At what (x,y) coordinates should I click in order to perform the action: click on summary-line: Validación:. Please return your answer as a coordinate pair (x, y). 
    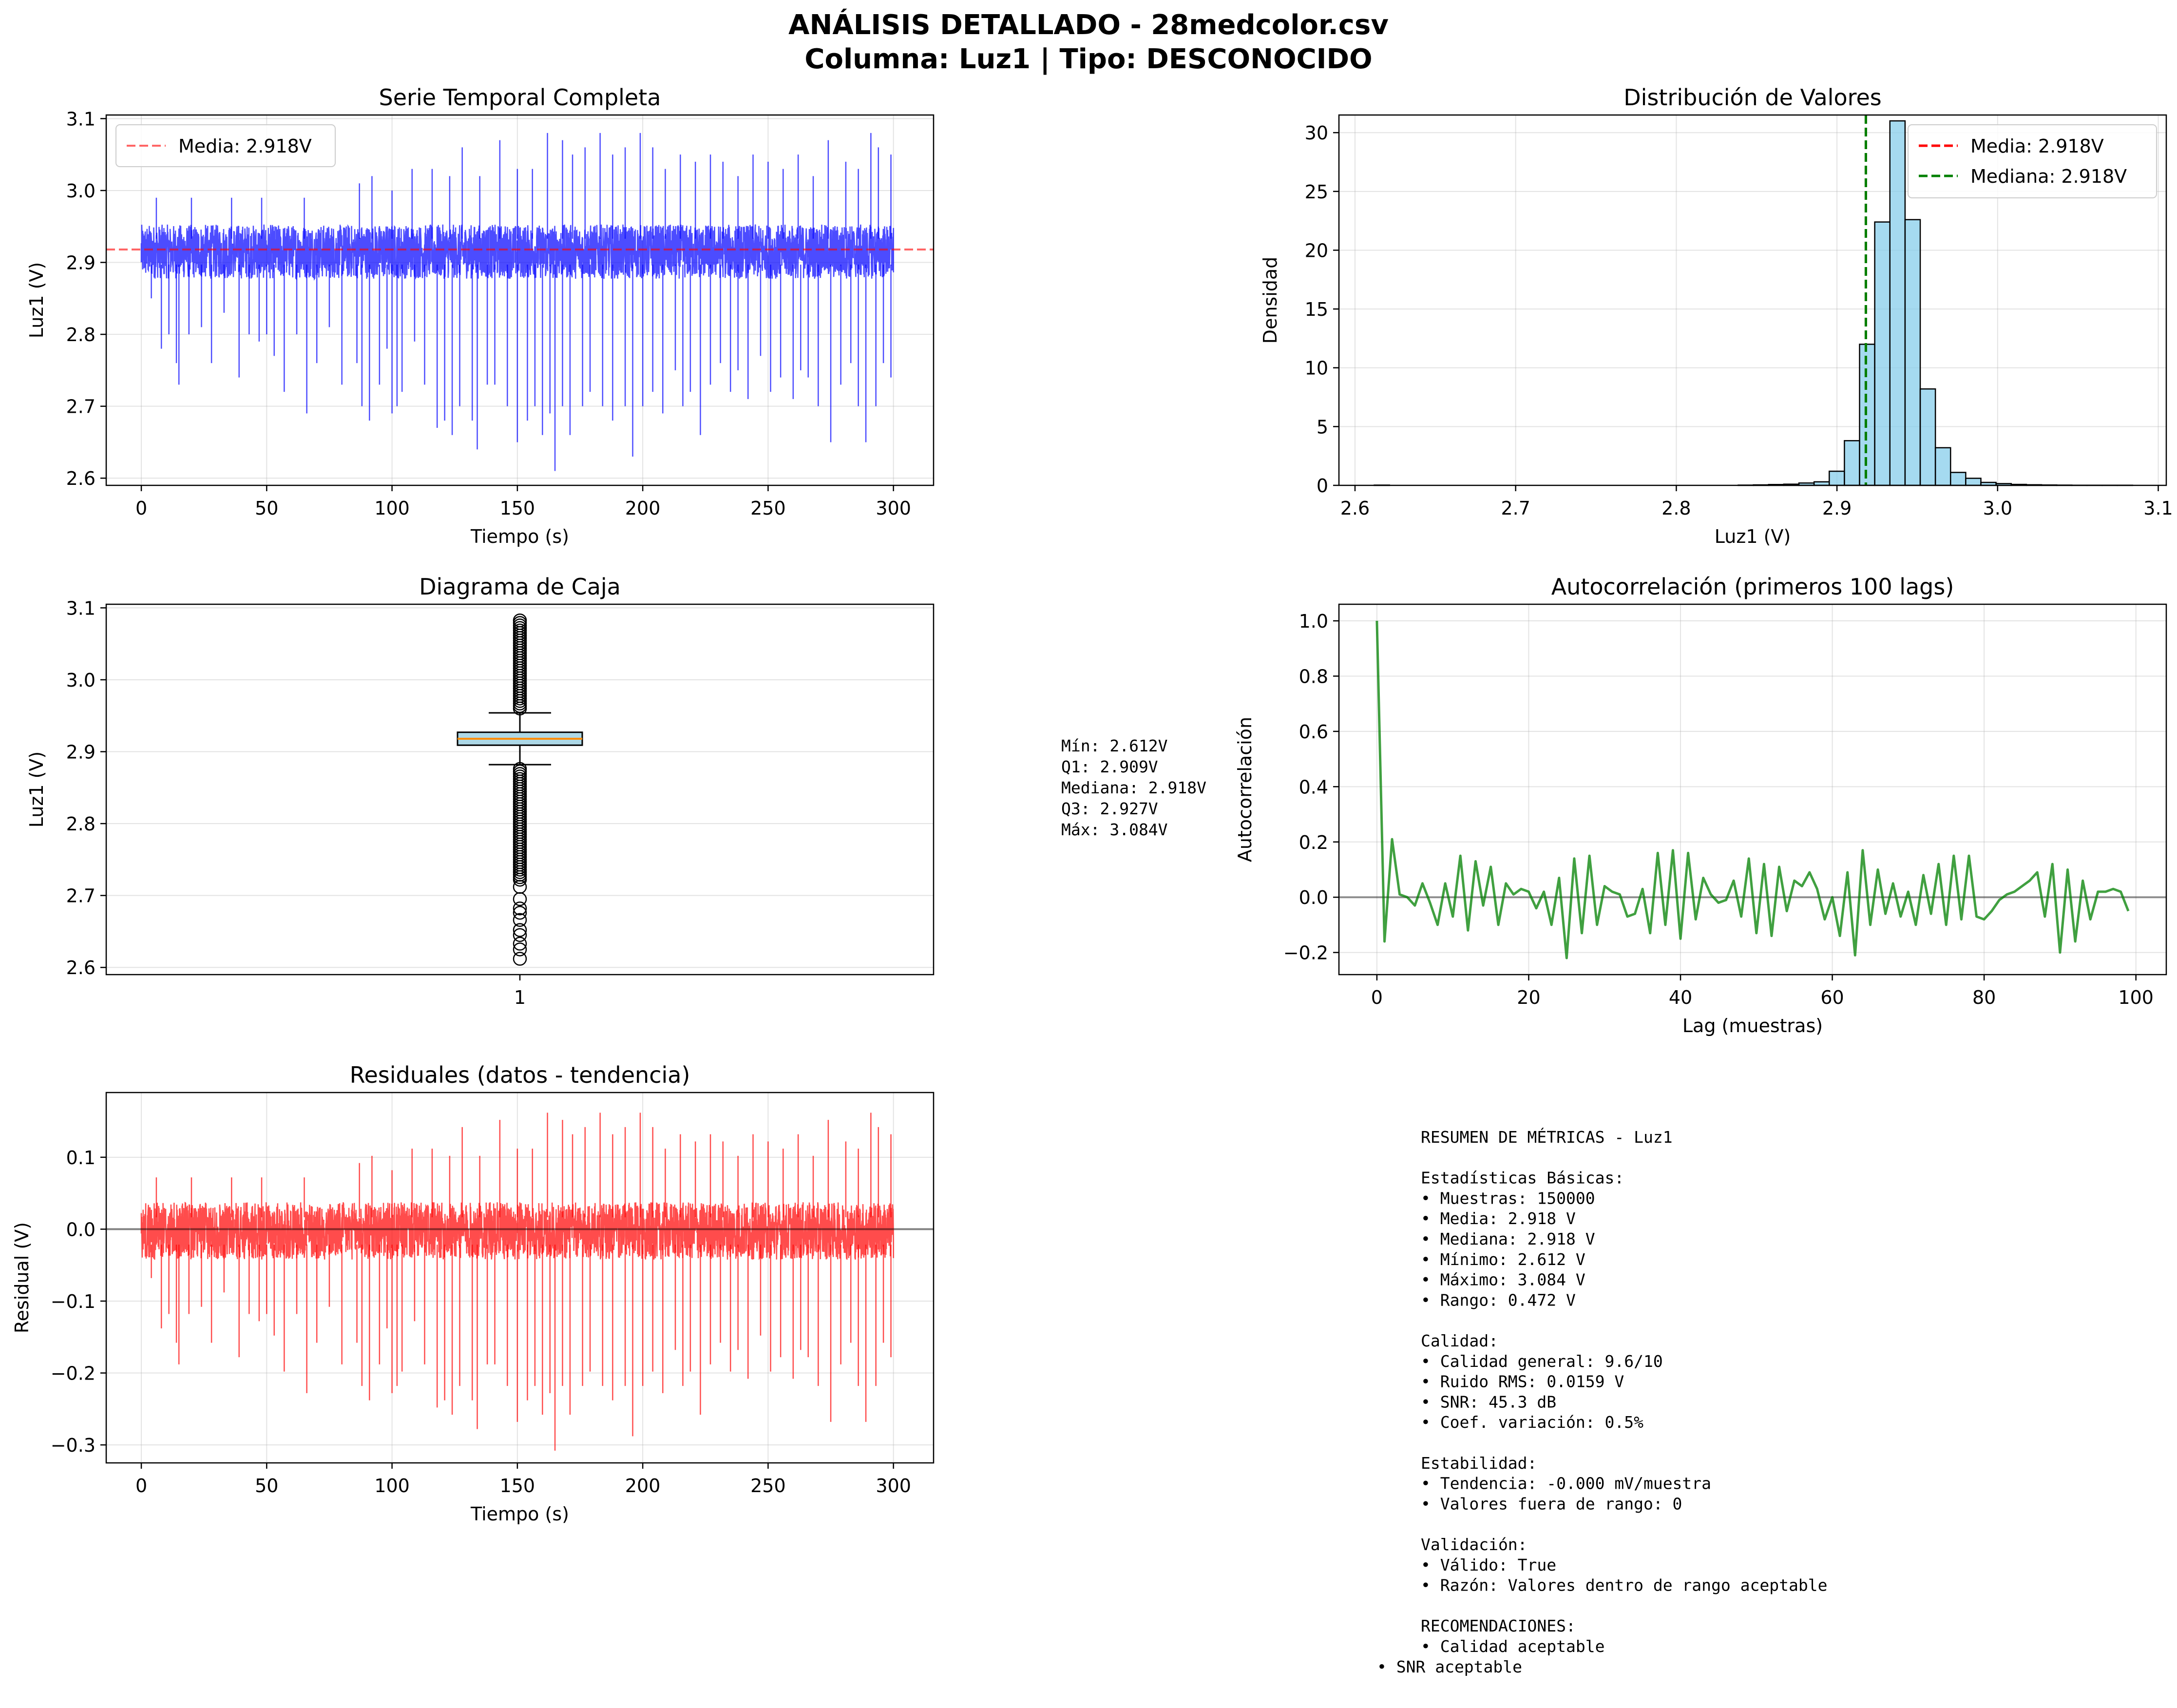
    Looking at the image, I should click on (1474, 1544).